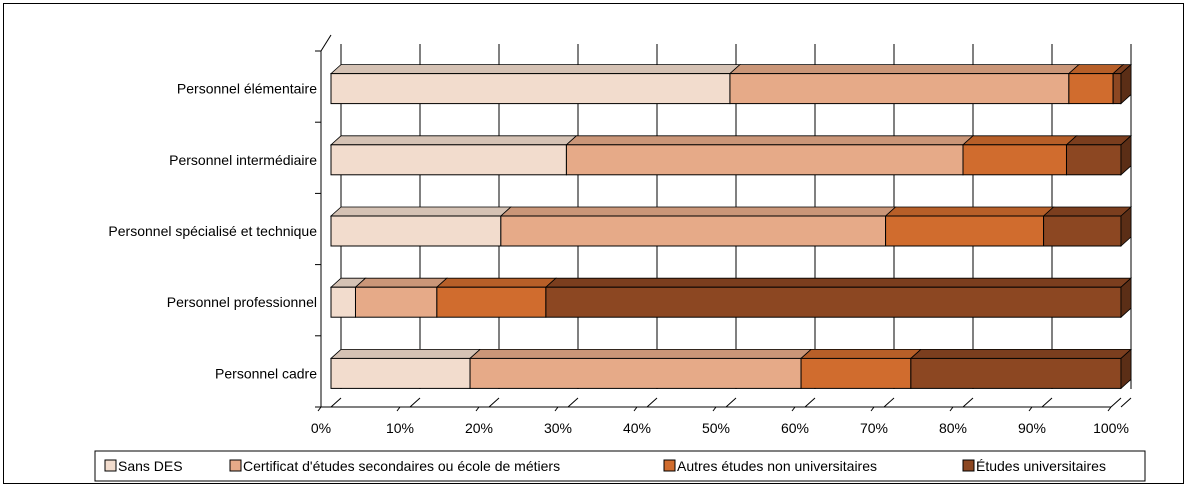  I want to click on x-tick-label: 90%, so click(1032, 428).